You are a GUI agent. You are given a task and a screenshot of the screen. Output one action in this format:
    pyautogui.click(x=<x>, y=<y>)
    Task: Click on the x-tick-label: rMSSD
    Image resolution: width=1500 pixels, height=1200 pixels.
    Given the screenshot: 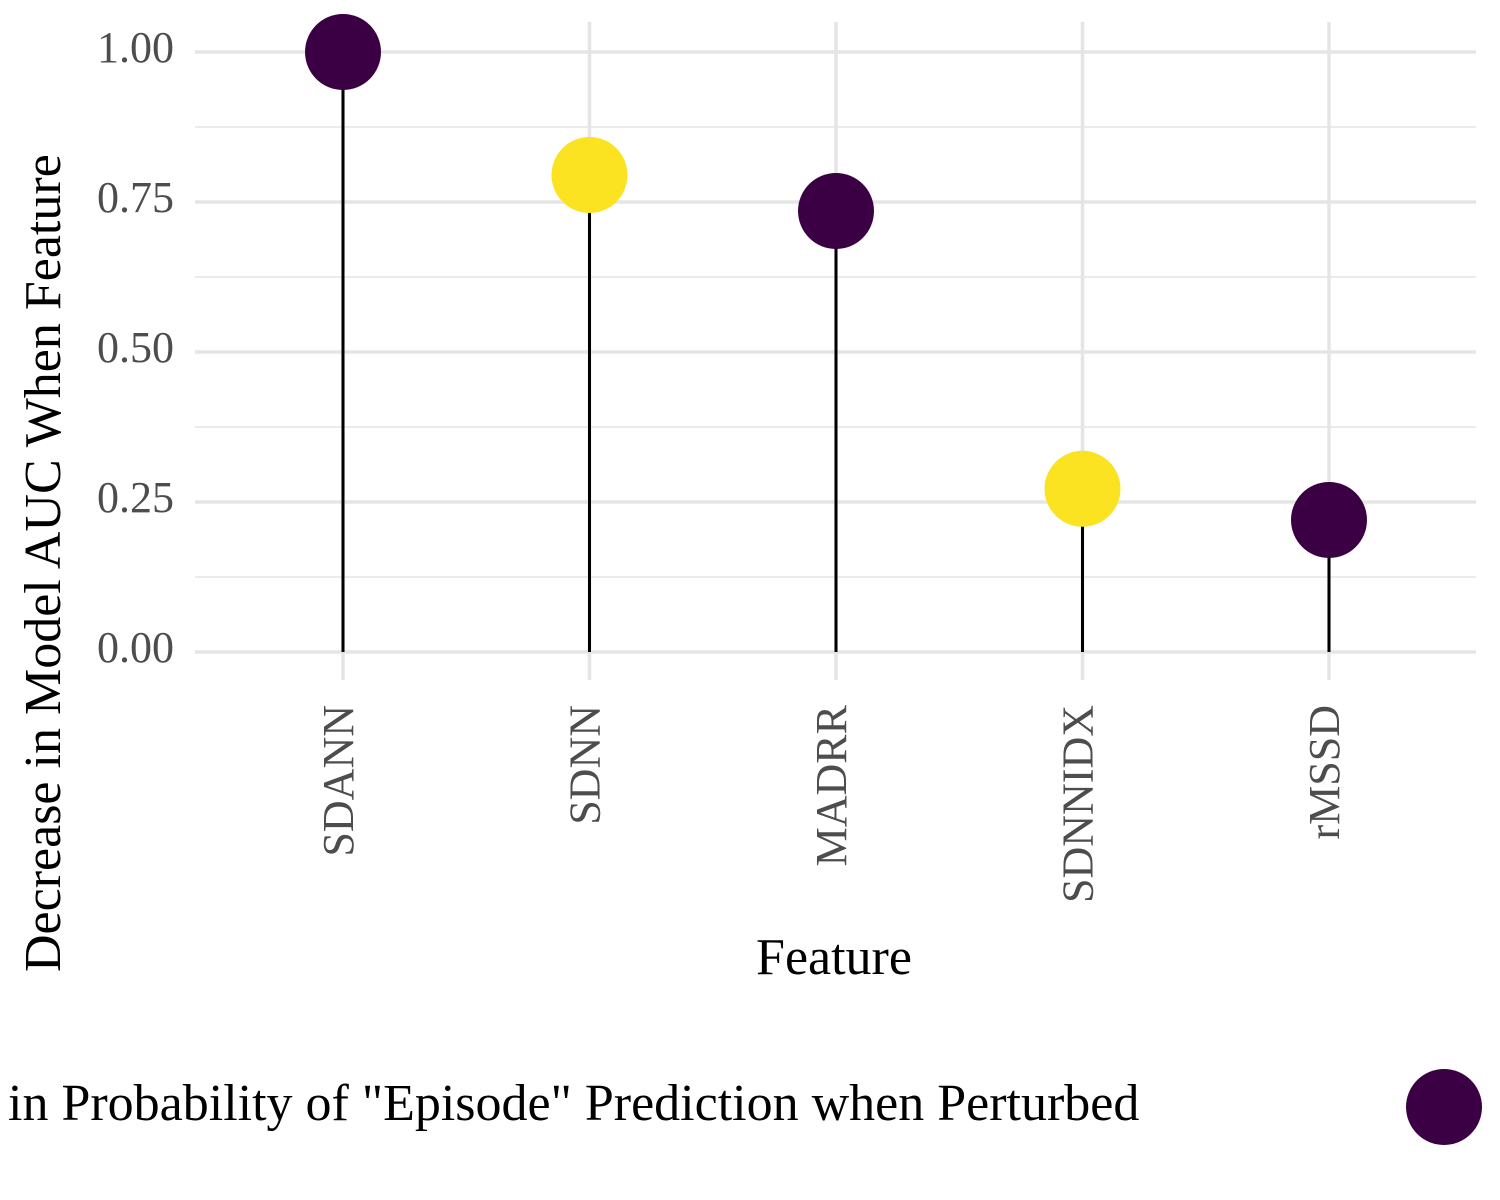 What is the action you would take?
    pyautogui.click(x=1324, y=772)
    